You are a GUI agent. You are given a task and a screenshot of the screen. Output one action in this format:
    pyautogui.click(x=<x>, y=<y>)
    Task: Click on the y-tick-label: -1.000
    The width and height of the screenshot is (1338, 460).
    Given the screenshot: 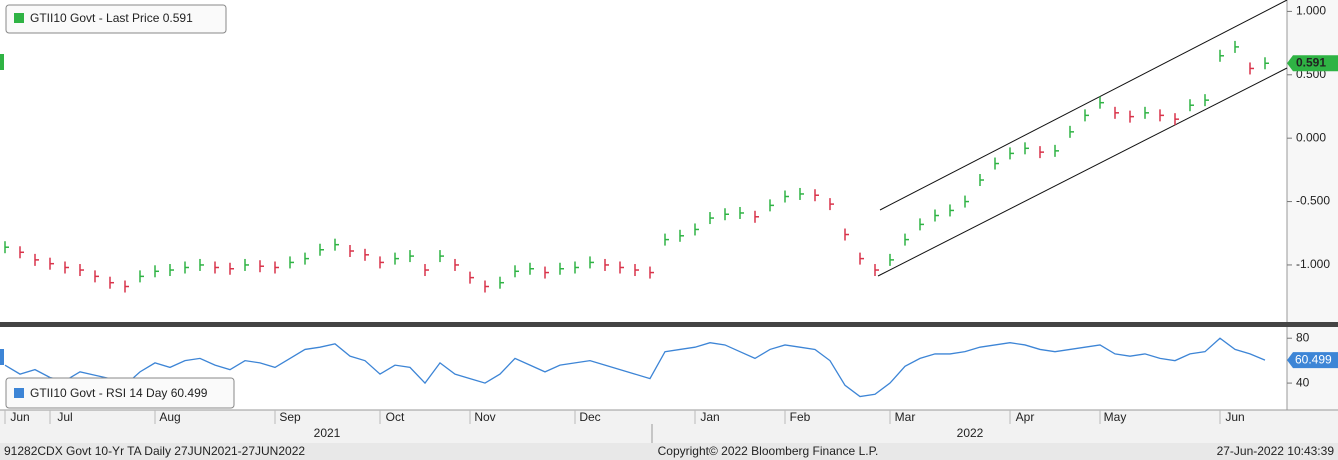 What is the action you would take?
    pyautogui.click(x=1313, y=264)
    